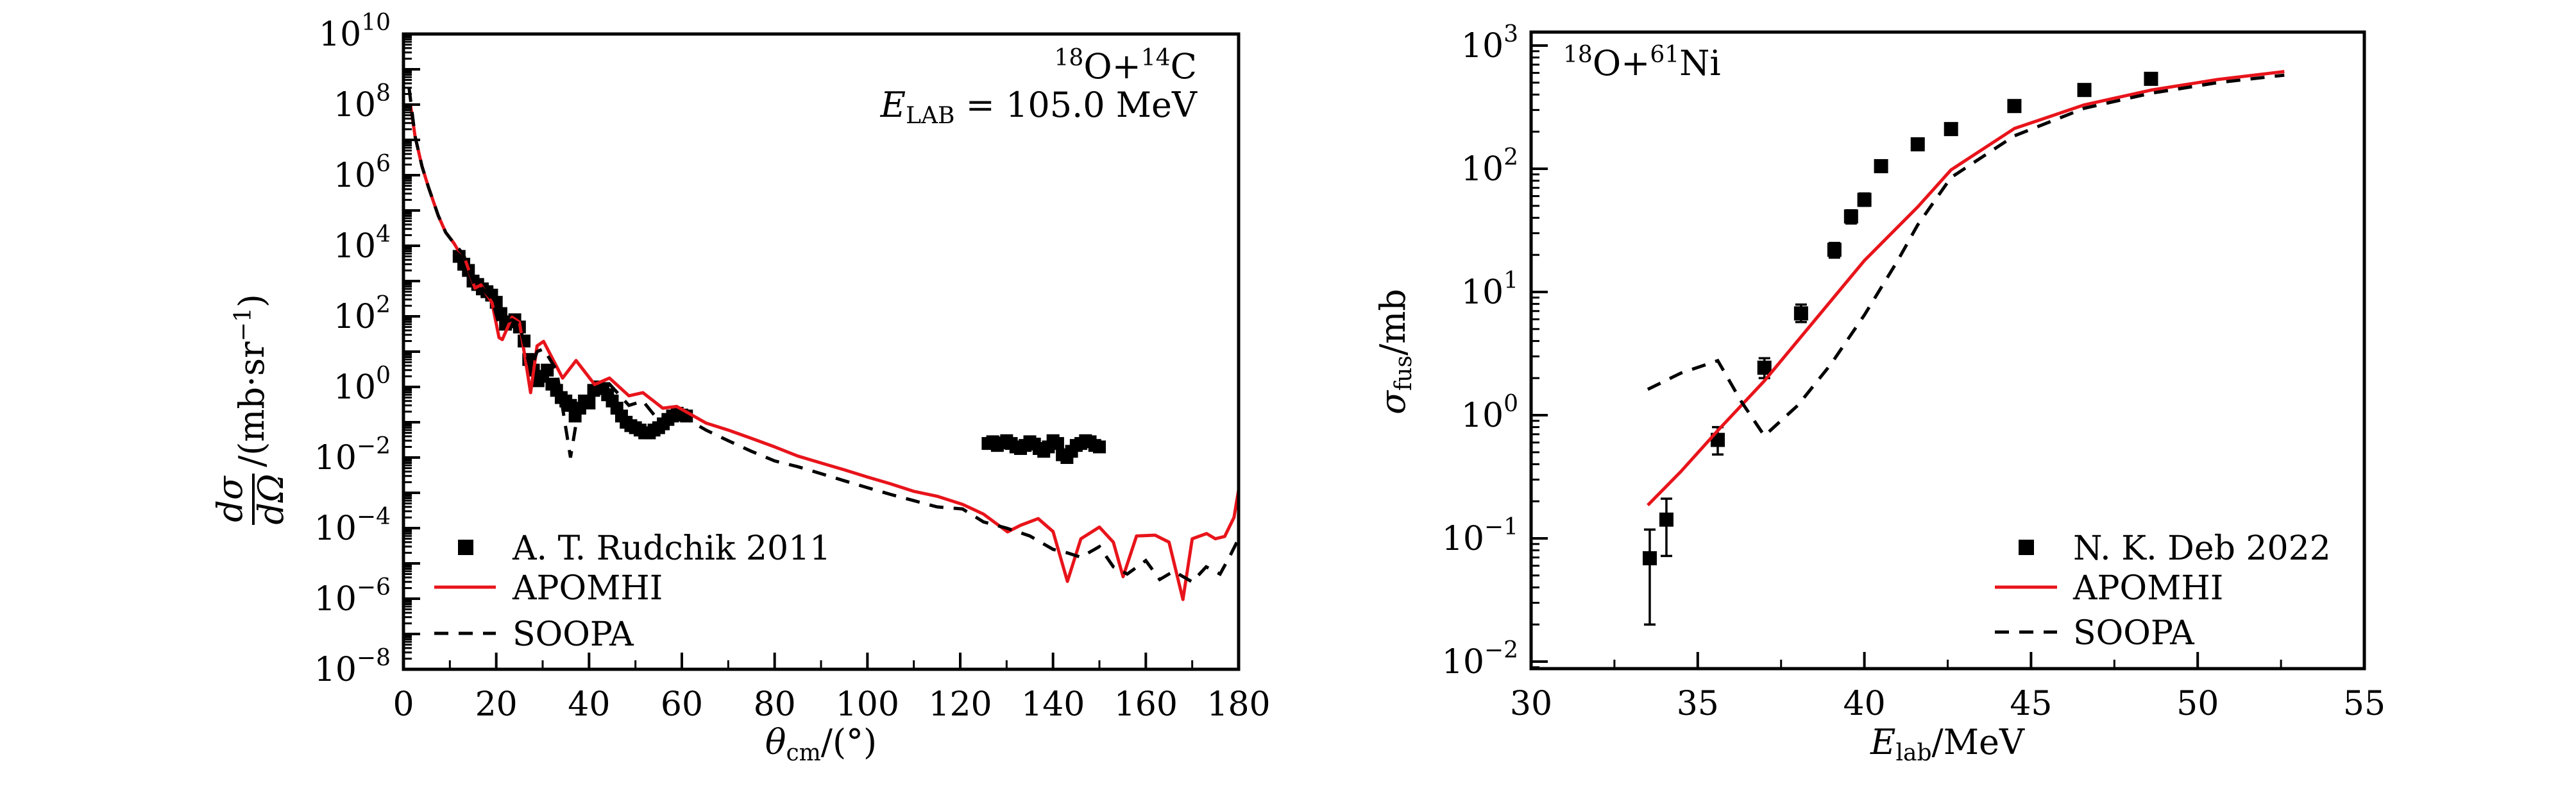 The width and height of the screenshot is (2576, 788). I want to click on left-y-tick-label: 10⁸, so click(362, 102).